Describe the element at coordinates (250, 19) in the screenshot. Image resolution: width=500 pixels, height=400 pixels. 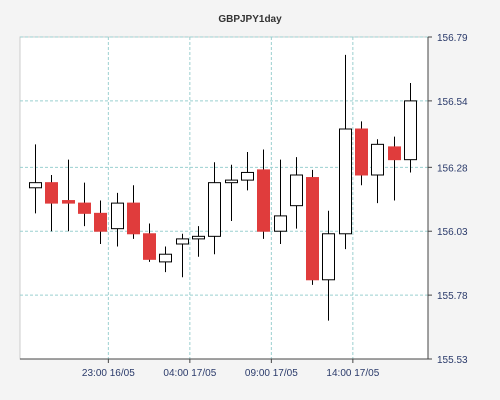
I see `chart-title: GBPJPY1day` at that location.